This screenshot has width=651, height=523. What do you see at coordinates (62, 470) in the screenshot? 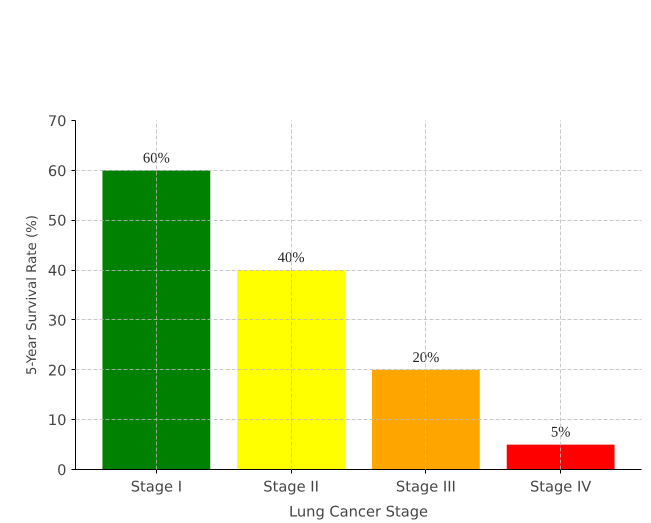
I see `y-tick-label: 0` at bounding box center [62, 470].